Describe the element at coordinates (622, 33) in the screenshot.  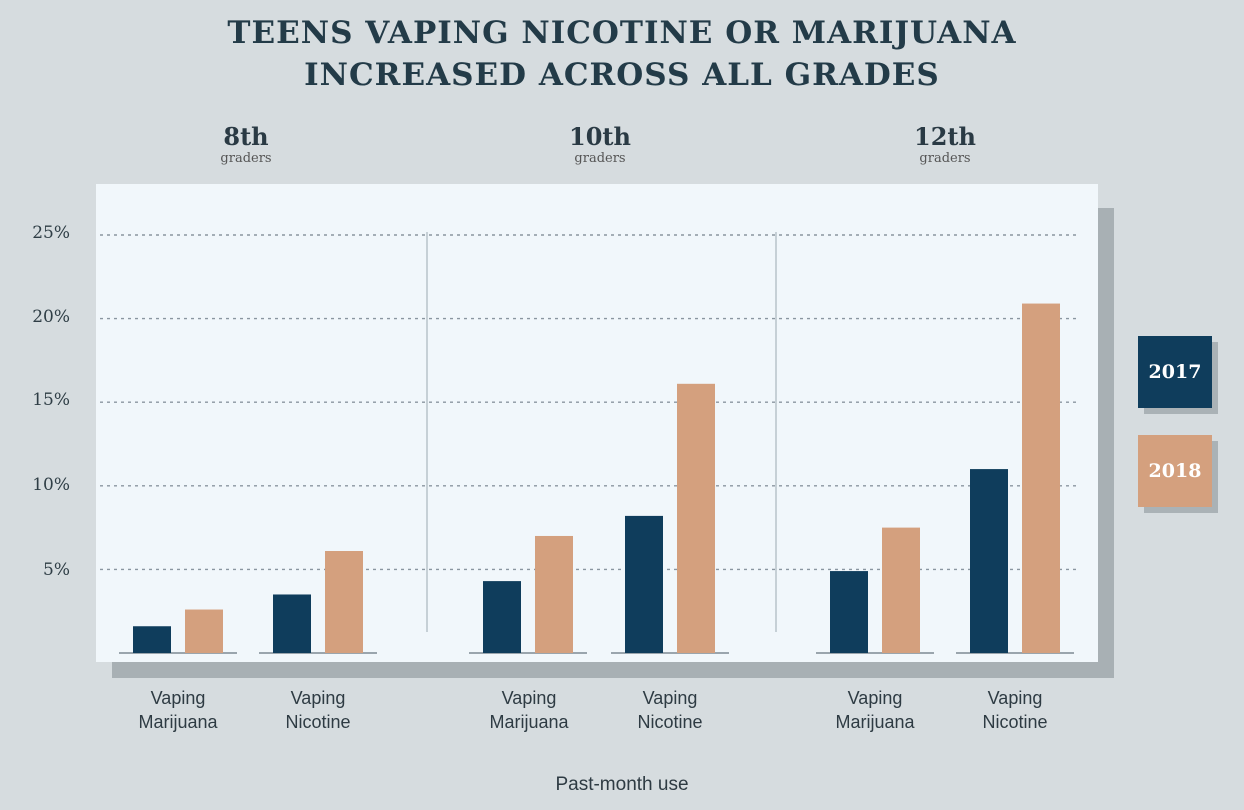
I see `chart-title-line-1: TEENS VAPING NICOTINE OR MARIJUANA` at that location.